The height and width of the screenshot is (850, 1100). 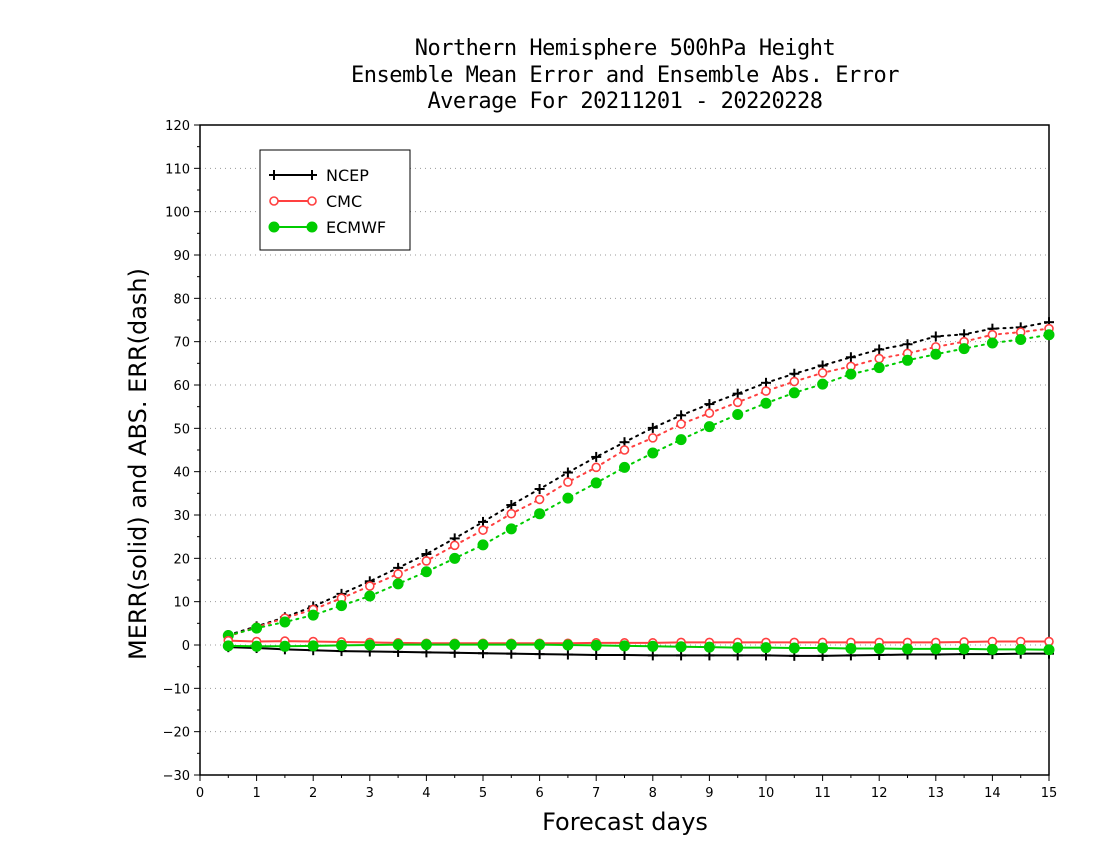 What do you see at coordinates (539, 793) in the screenshot?
I see `x-tick-label: 6` at bounding box center [539, 793].